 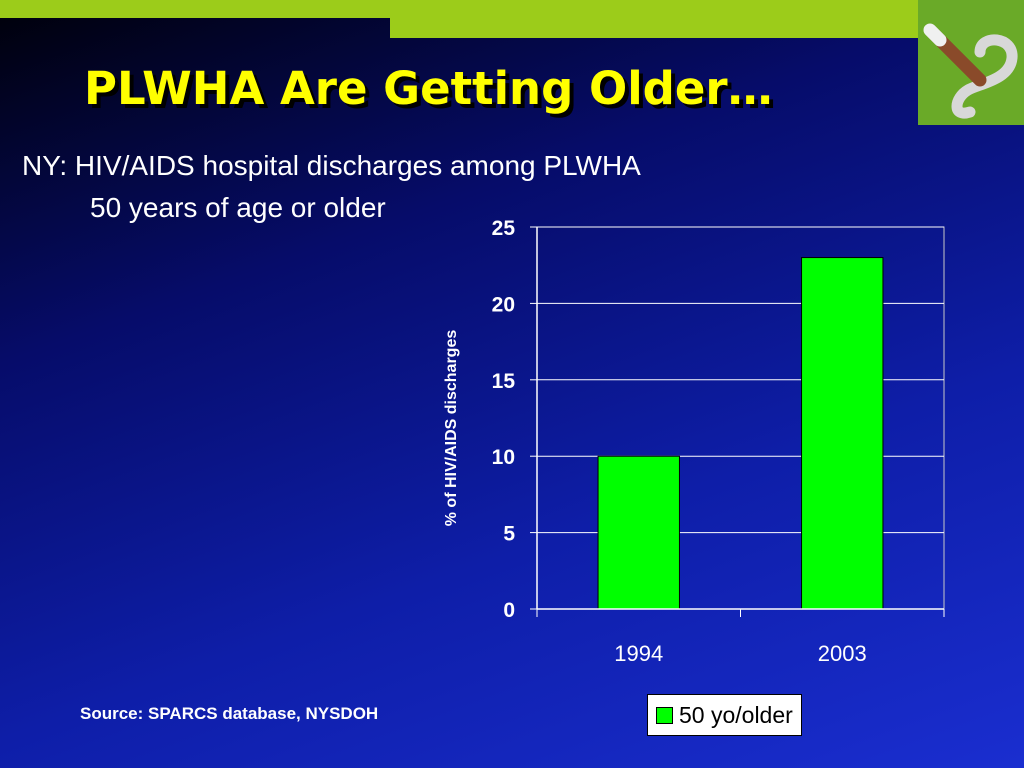 I want to click on chart-legend: 50 yo/older, so click(x=724, y=715).